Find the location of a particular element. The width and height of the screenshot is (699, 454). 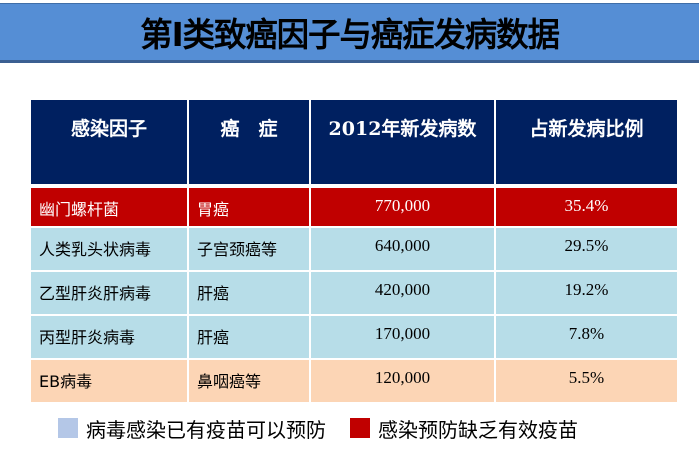

table-row: 人类乳头状病毒 子宫颈癌等 640,000 29.5% is located at coordinates (354, 249).